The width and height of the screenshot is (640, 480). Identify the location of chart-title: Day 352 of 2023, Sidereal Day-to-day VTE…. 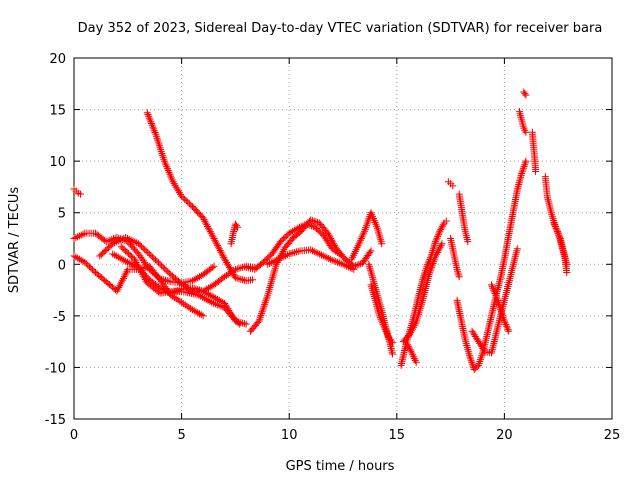
(340, 28).